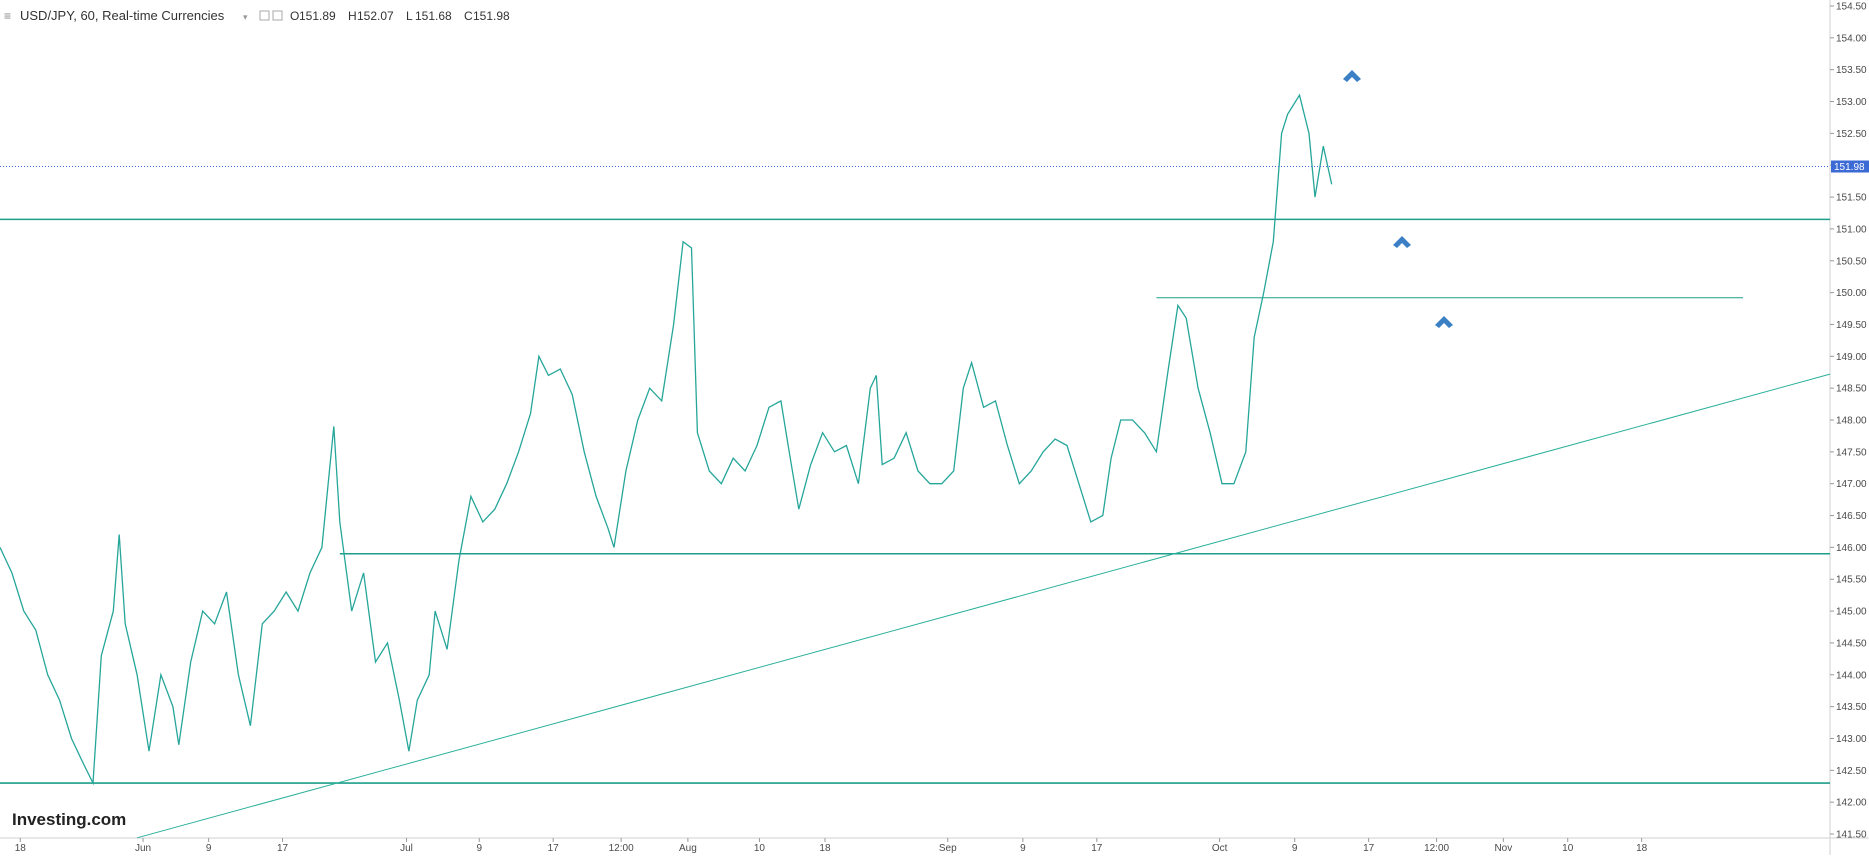 This screenshot has width=1869, height=860. I want to click on y-tick-label: 146.50, so click(1851, 516).